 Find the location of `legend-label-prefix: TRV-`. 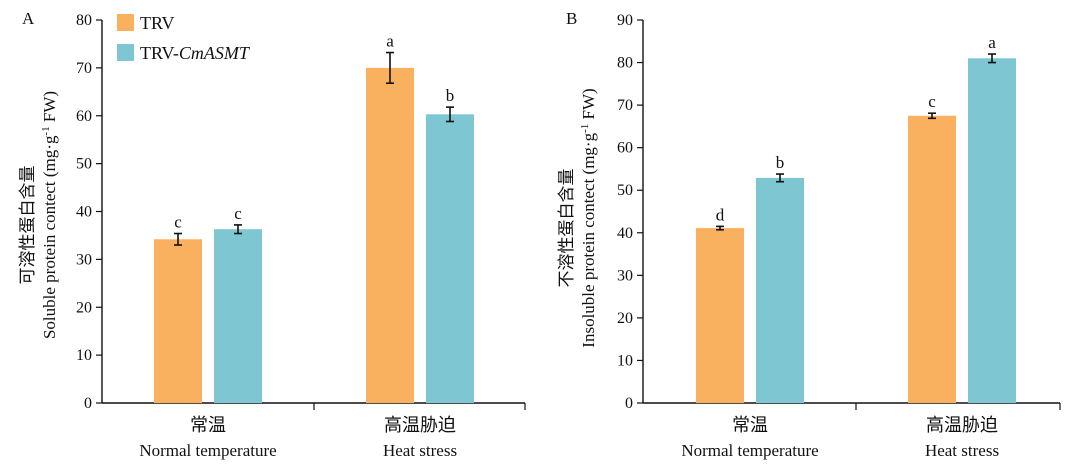

legend-label-prefix: TRV- is located at coordinates (159, 53).